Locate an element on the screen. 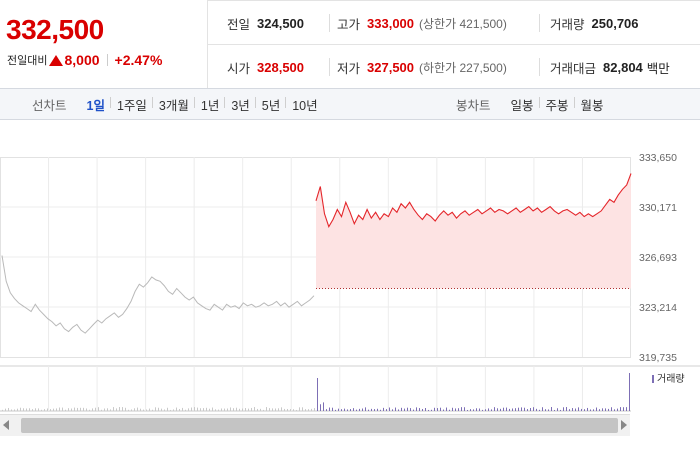 The height and width of the screenshot is (450, 700). candle-period-tab-2: 월봉 is located at coordinates (591, 104).